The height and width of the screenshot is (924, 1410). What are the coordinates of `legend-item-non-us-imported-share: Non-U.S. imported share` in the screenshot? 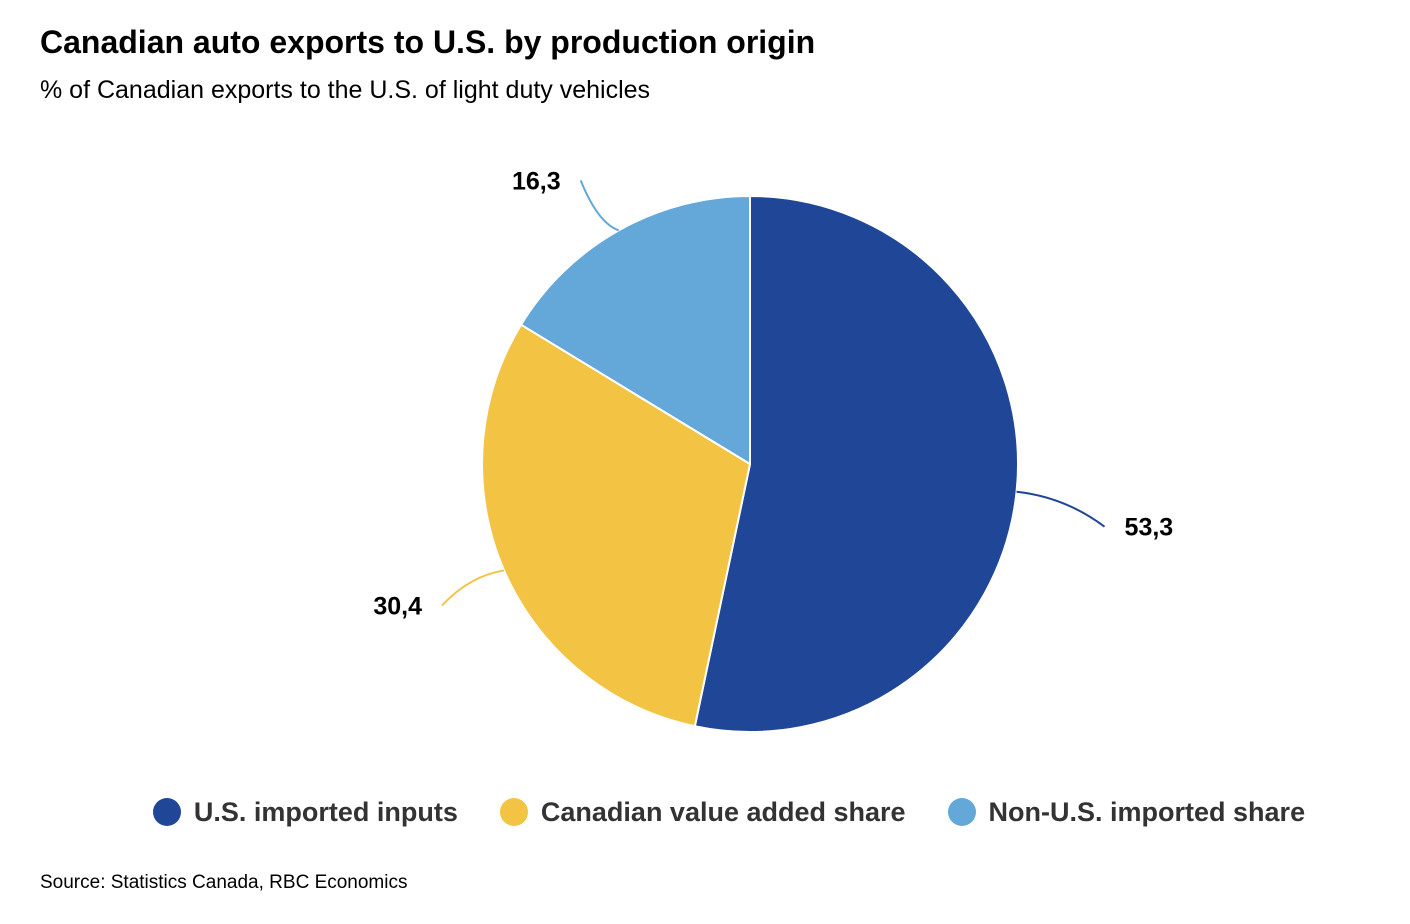 It's located at (1126, 812).